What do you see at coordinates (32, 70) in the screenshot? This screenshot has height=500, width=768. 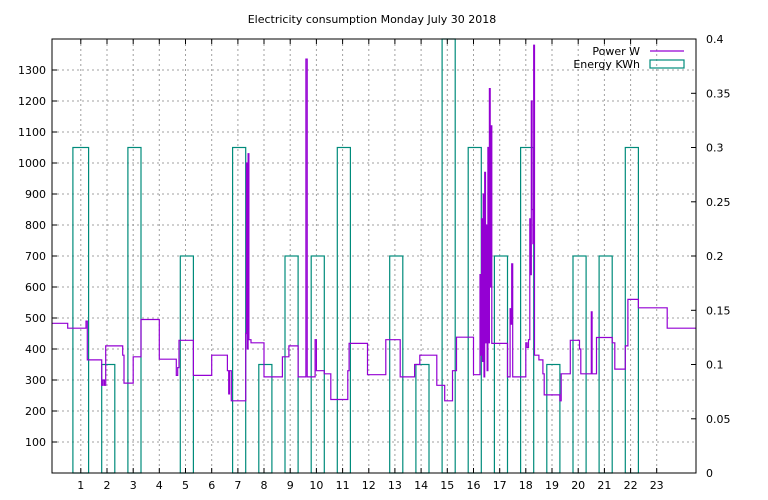 I see `y-tick-label-1300: 1300` at bounding box center [32, 70].